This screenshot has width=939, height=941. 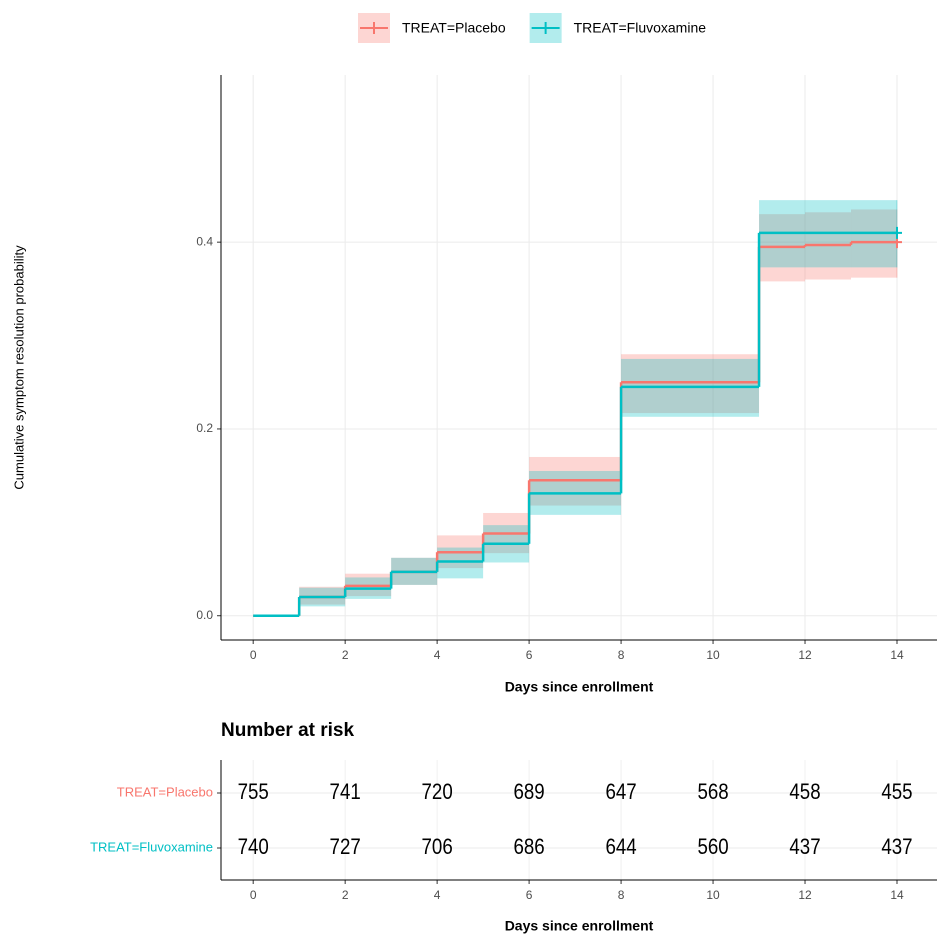 I want to click on legend: TREAT=Placebo TREAT=Fluvoxamine, so click(x=532, y=28).